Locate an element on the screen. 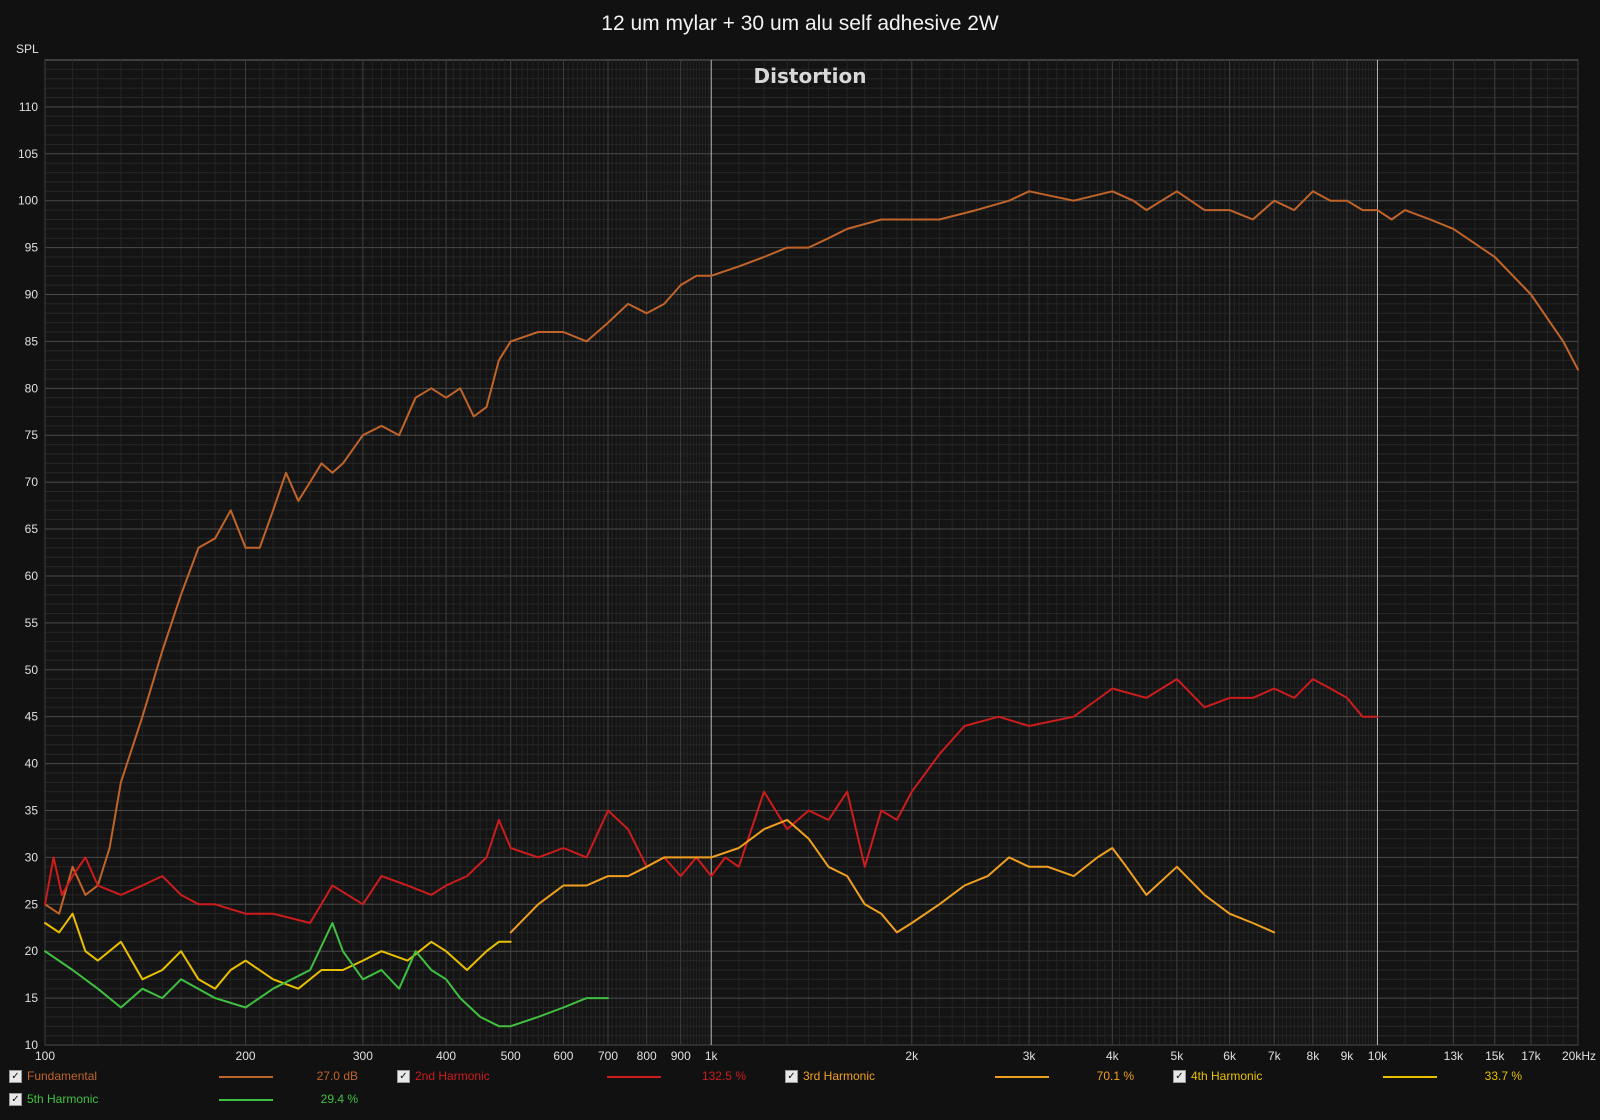  x-tick-label: 20kHz is located at coordinates (1579, 1056).